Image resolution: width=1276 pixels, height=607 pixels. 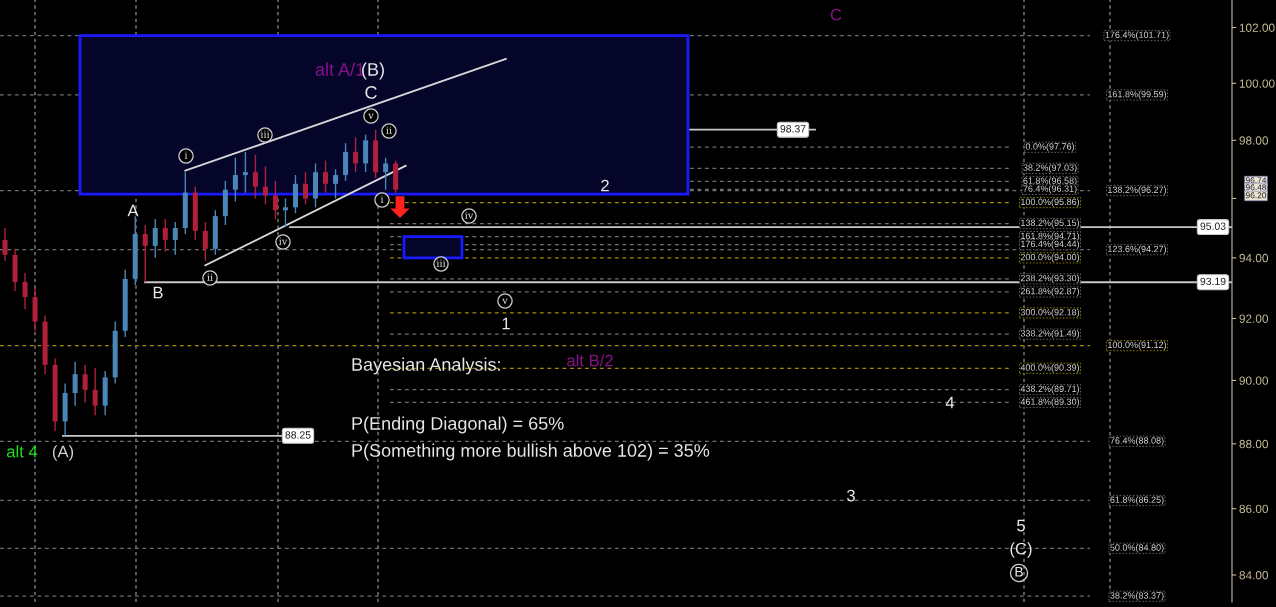 I want to click on ref-line-label: 88.25, so click(x=298, y=435).